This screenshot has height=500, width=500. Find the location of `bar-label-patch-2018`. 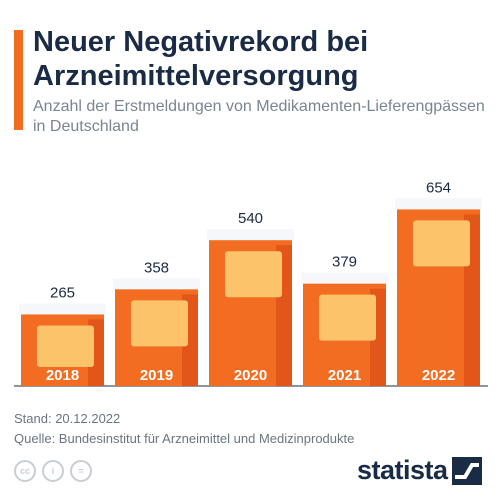

bar-label-patch-2018 is located at coordinates (65, 346).